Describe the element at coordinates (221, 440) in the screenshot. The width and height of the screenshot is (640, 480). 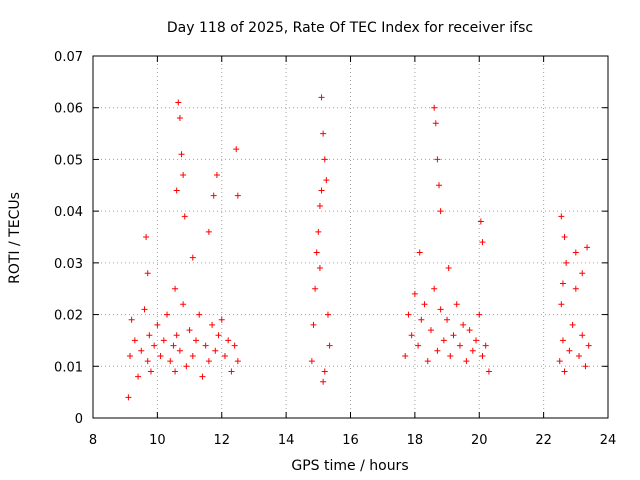
I see `x-tick-label: 12` at that location.